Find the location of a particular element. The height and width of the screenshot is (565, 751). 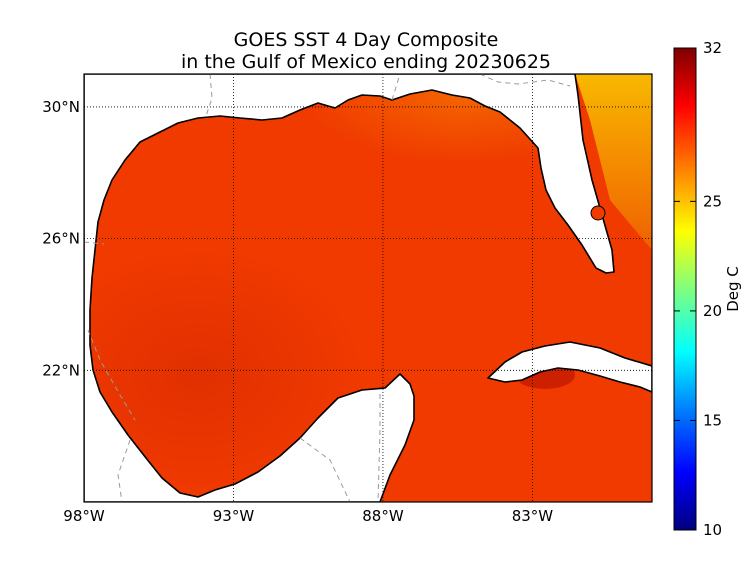

colorbar-label: Deg C is located at coordinates (733, 289).